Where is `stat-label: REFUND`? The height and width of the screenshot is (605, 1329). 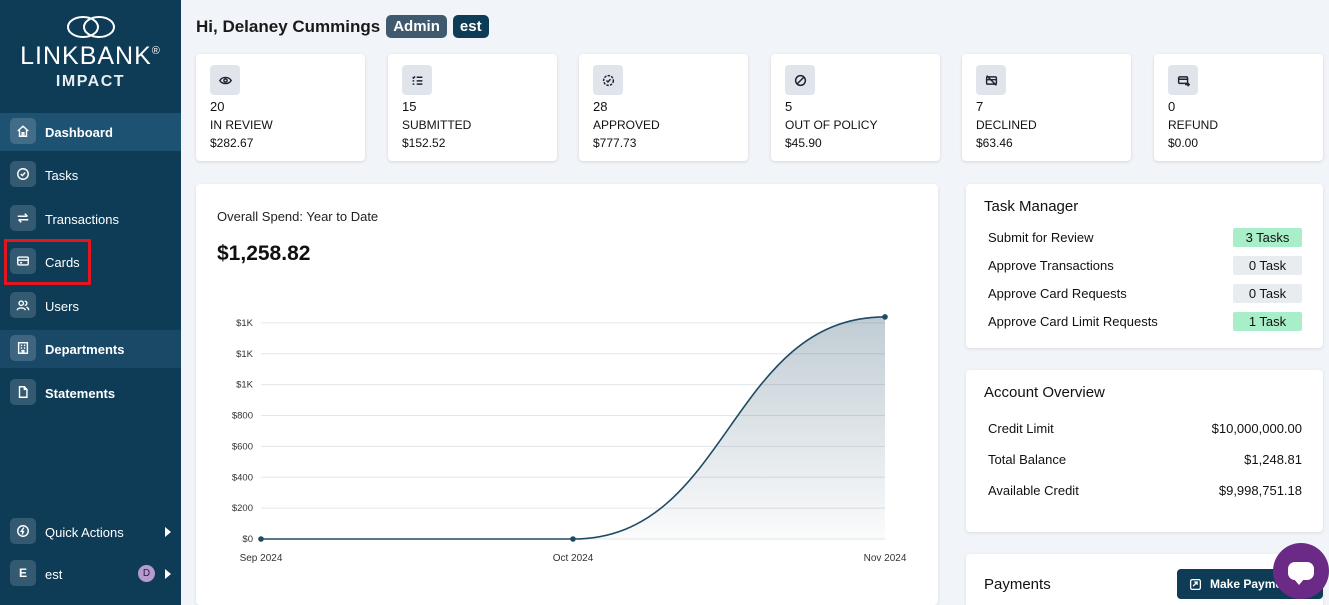
stat-label: REFUND is located at coordinates (1193, 125).